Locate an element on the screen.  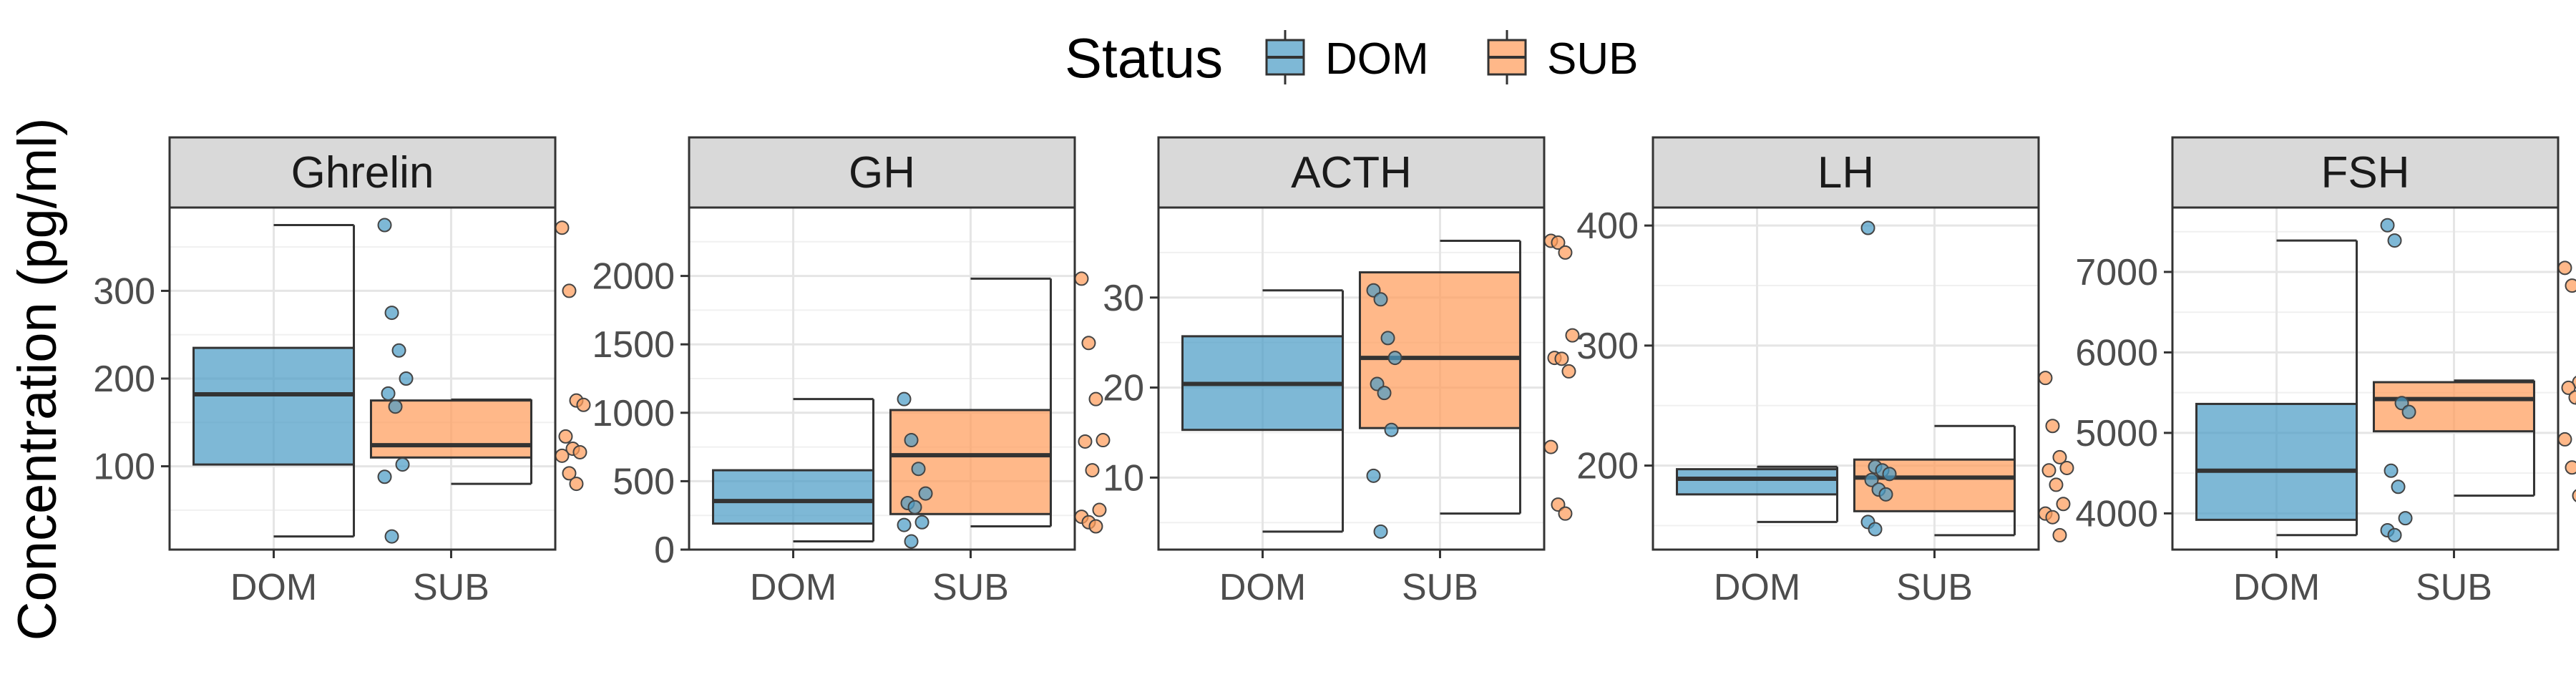
strip-label-fsh: FSH is located at coordinates (2365, 173).